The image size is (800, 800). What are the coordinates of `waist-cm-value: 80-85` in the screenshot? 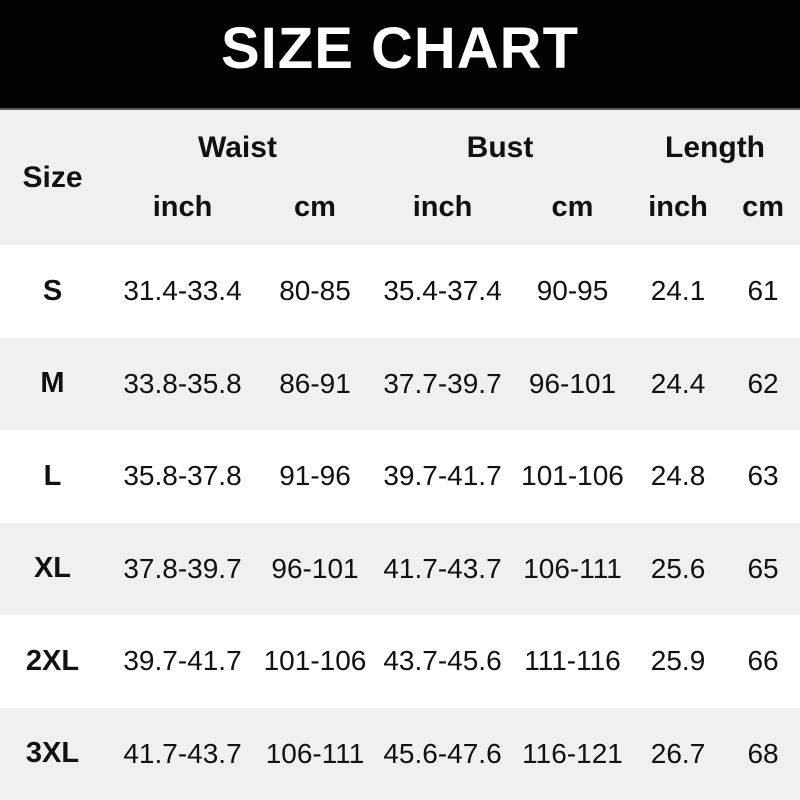 It's located at (315, 291).